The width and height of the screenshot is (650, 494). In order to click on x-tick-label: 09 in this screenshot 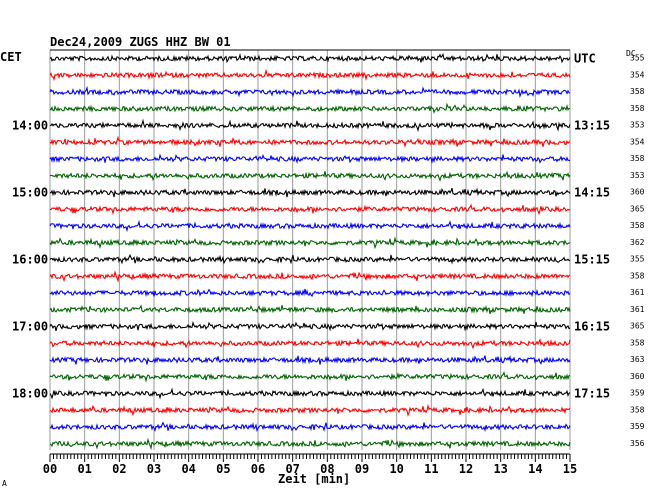, I will do `click(362, 469)`.